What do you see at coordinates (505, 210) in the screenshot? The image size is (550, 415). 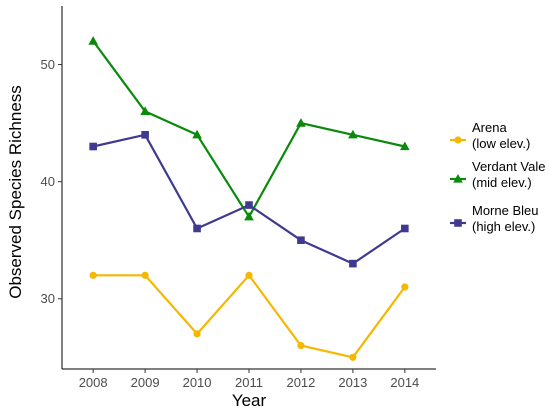 I see `legend-label: Morne Bleu` at bounding box center [505, 210].